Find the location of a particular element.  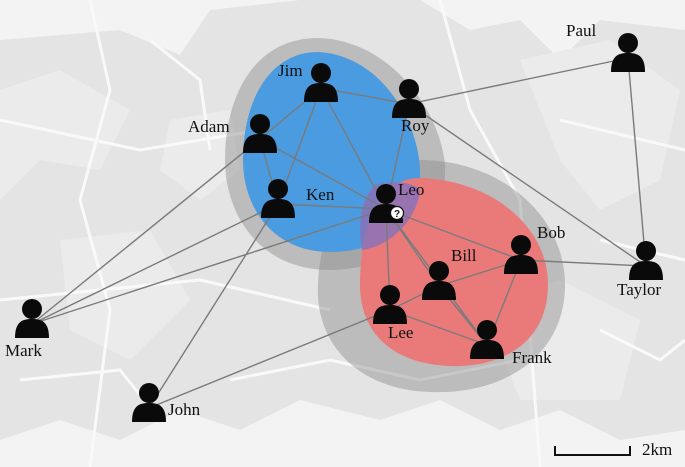

edge-adam-mark is located at coordinates (146, 231).